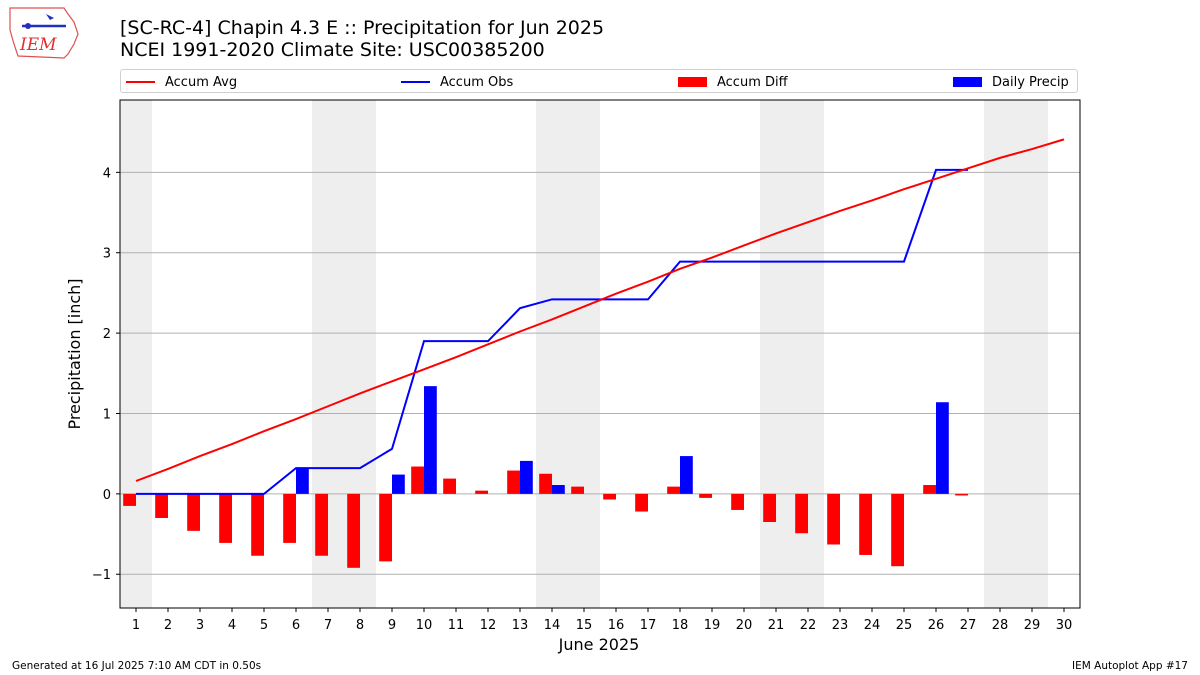 The image size is (1200, 675). What do you see at coordinates (360, 625) in the screenshot?
I see `x-tick-label: 8` at bounding box center [360, 625].